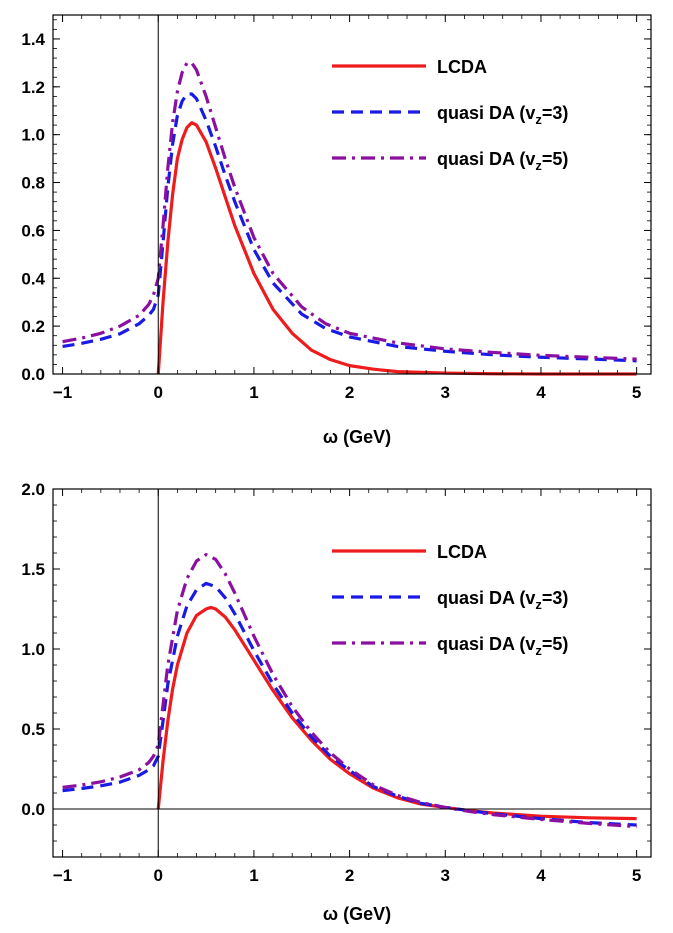  I want to click on y-tick-label: 1.5, so click(33, 569).